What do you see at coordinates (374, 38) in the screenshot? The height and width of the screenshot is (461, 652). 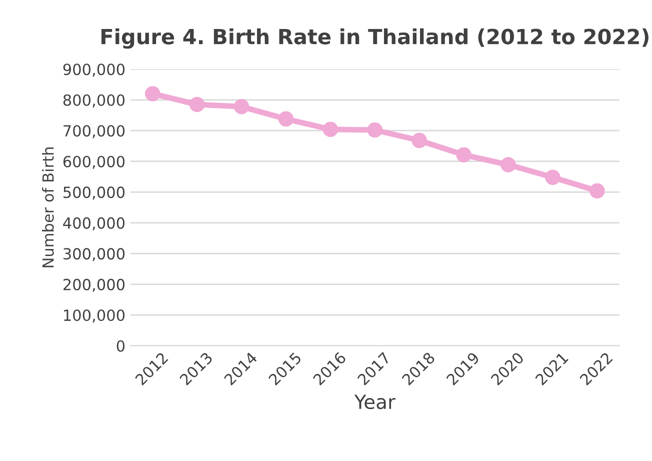 I see `chart-title: Figure 4. Birth Rate in Thailand (2012 to 2022)` at bounding box center [374, 38].